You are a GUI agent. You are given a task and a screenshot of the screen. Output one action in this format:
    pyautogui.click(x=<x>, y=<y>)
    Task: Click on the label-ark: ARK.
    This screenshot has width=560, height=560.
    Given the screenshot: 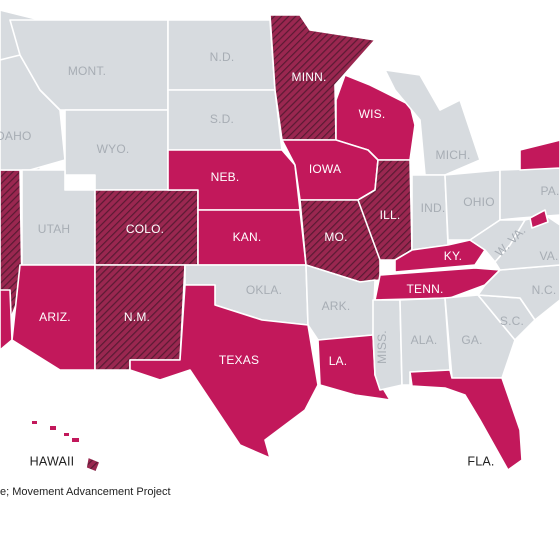 What is the action you would take?
    pyautogui.click(x=336, y=306)
    